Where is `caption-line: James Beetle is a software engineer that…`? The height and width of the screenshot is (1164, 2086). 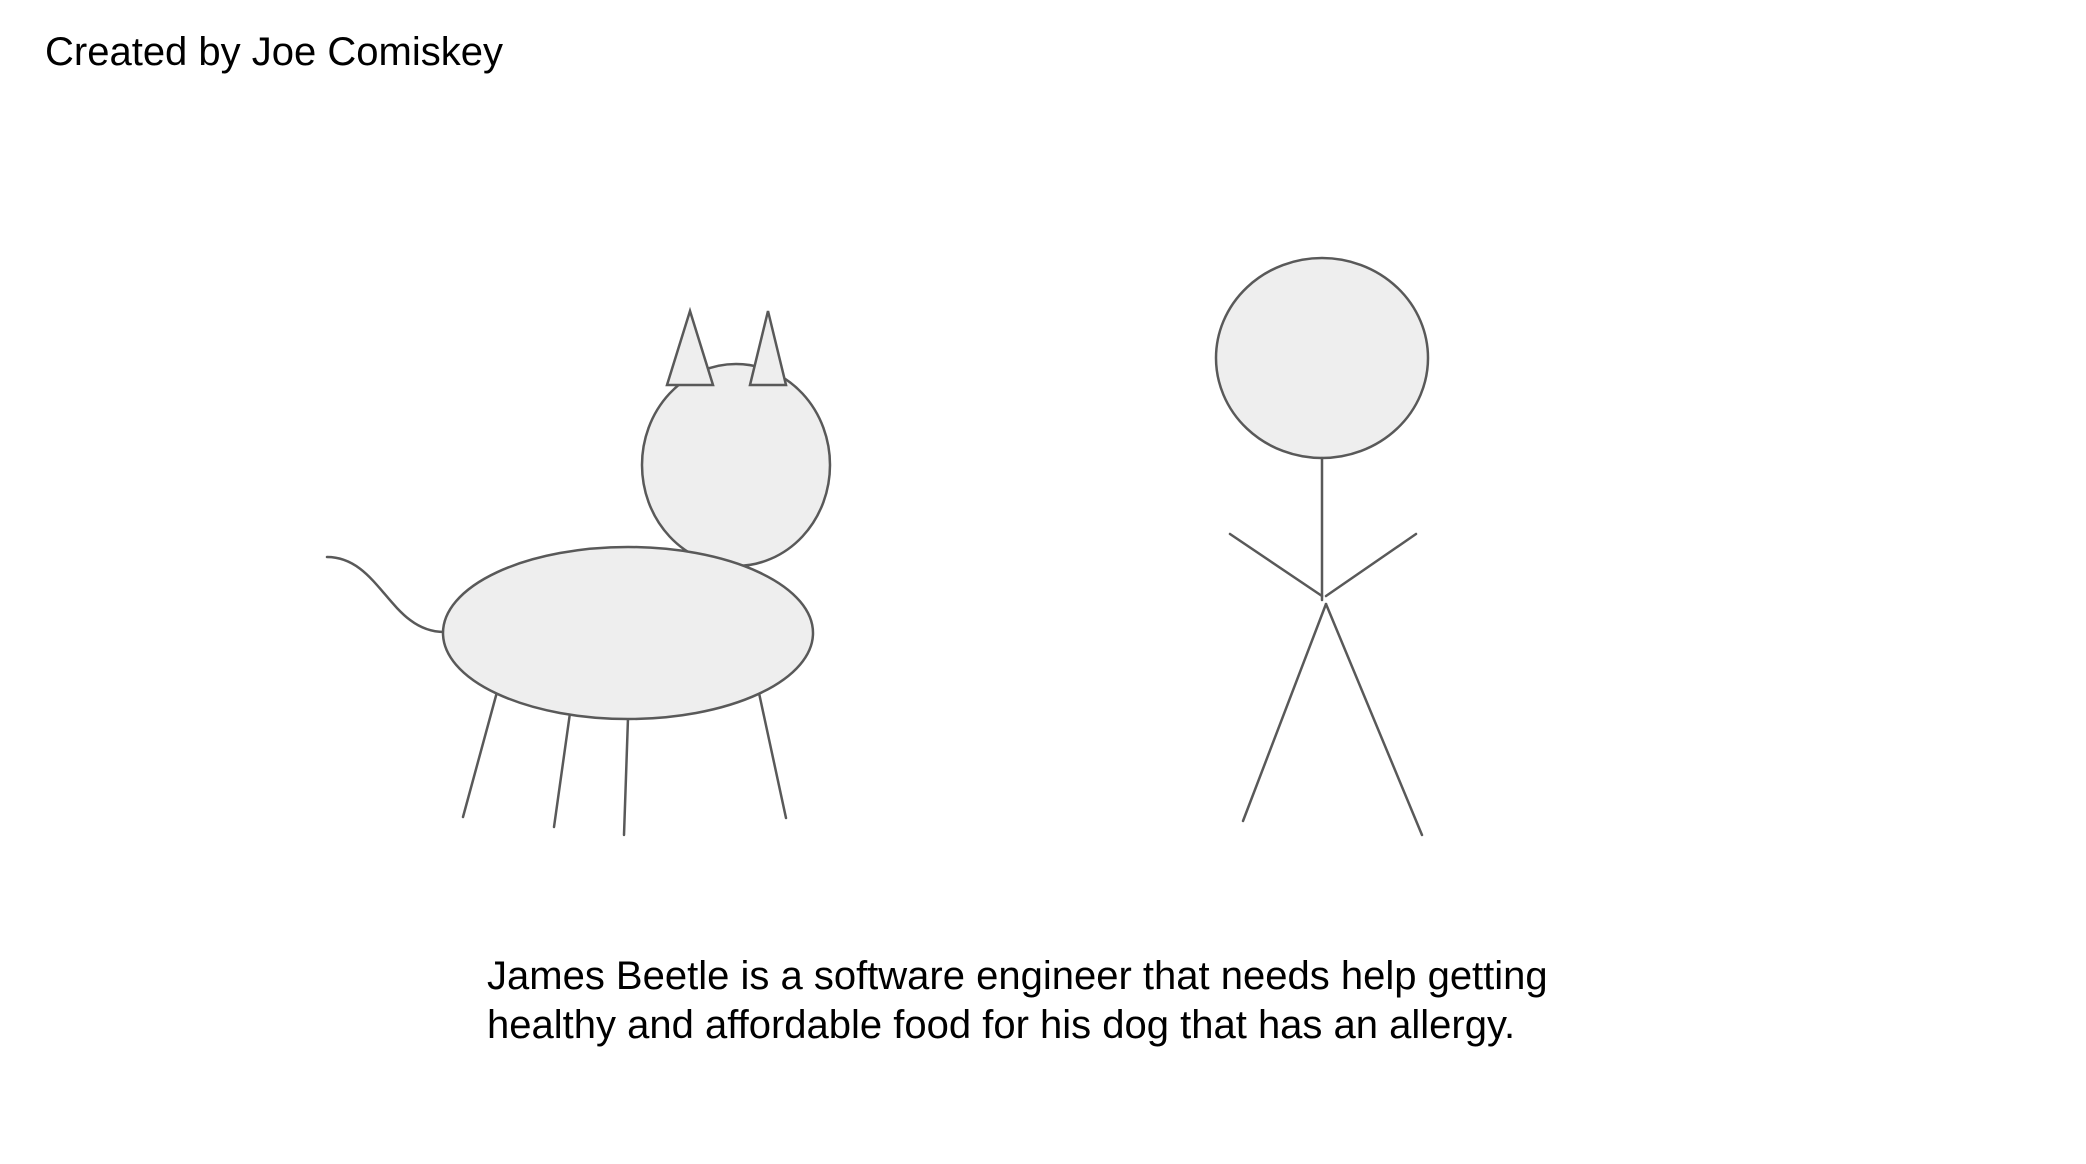 caption-line: James Beetle is a software engineer that… is located at coordinates (1017, 976).